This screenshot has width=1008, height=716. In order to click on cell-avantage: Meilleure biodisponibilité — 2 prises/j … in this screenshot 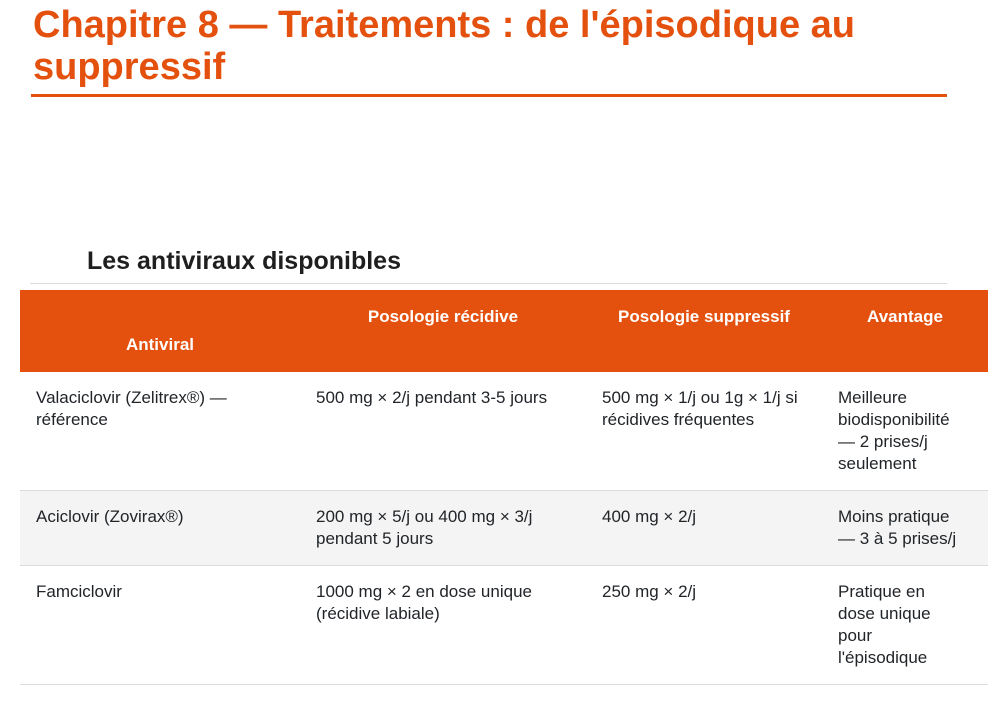, I will do `click(905, 431)`.